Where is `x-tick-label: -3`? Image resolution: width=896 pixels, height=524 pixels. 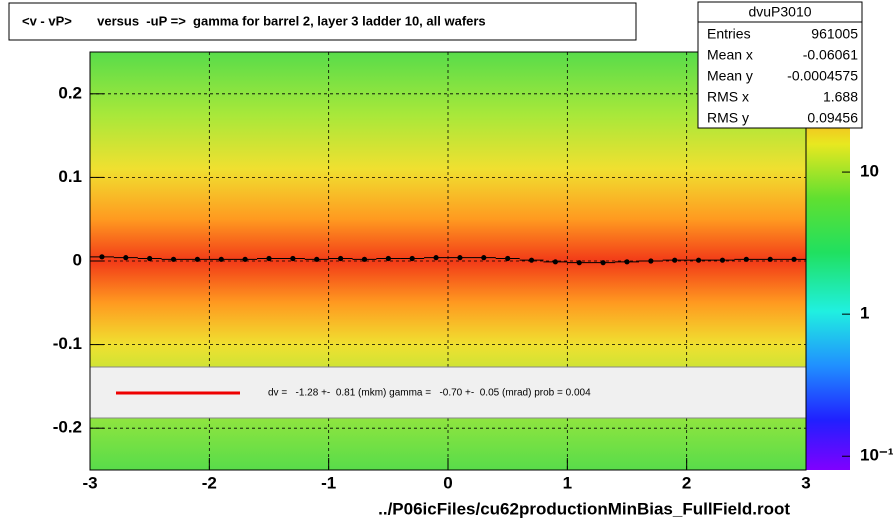 x-tick-label: -3 is located at coordinates (89, 482).